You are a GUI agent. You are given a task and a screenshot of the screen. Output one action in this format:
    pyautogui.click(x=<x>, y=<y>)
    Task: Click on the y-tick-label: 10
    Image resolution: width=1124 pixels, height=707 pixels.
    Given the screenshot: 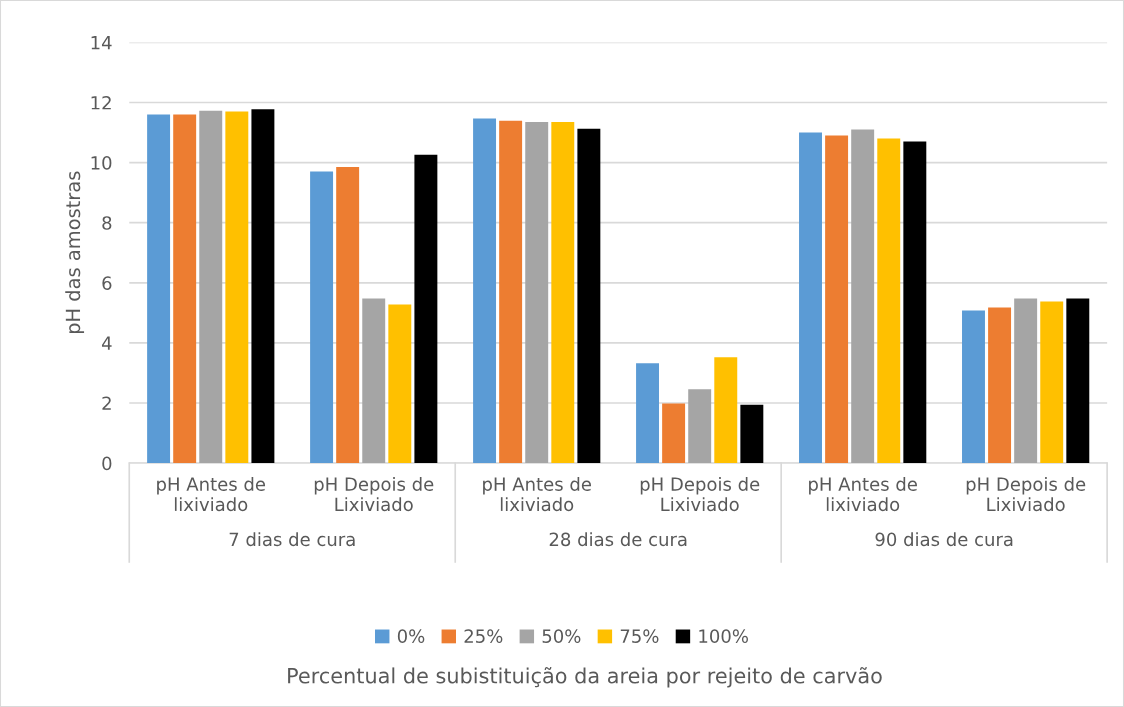 What is the action you would take?
    pyautogui.click(x=101, y=163)
    